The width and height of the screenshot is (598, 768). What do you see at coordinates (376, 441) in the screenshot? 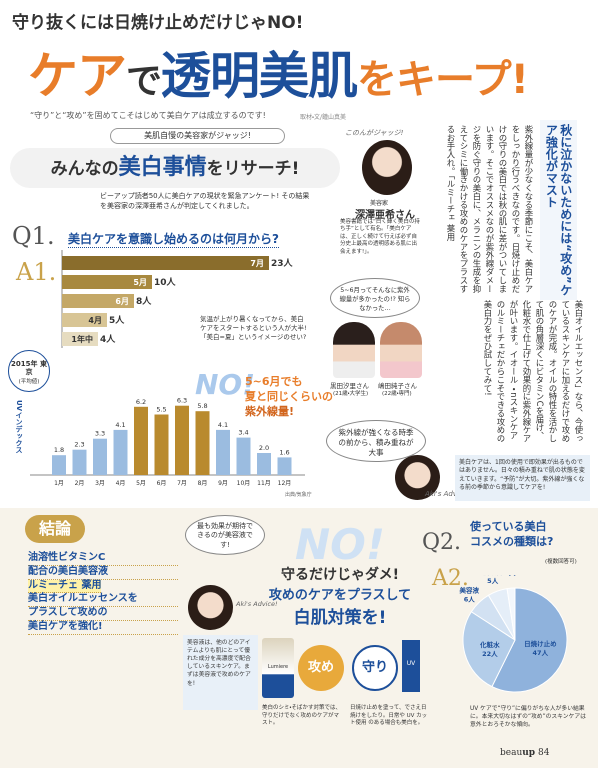
I see `bubble: 紫外線が強くなる時季の前から、積み重ねが大事` at bounding box center [376, 441].